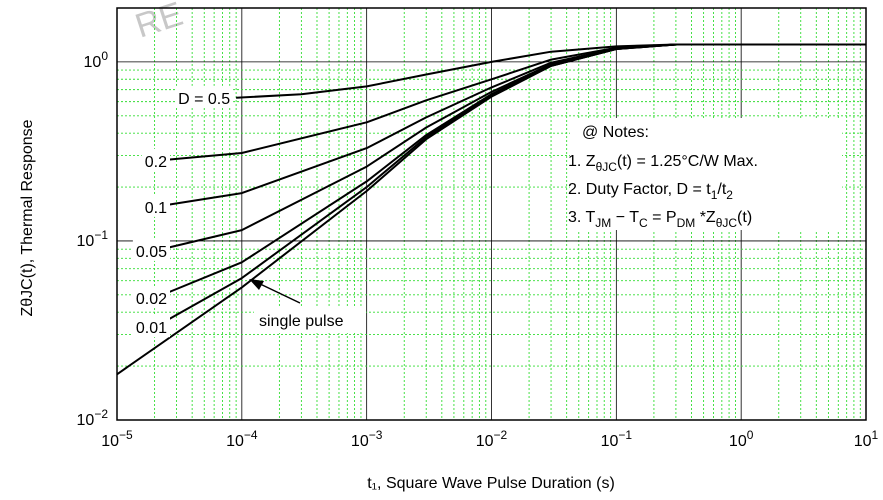  I want to click on y-axis-label: ZθJC(t), Thermal Response, so click(27, 217).